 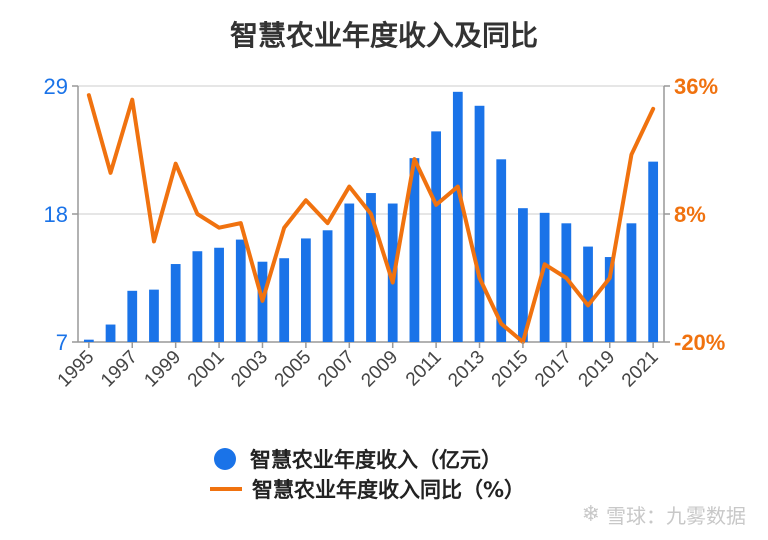 What do you see at coordinates (336, 369) in the screenshot?
I see `x-tick-label: 2007` at bounding box center [336, 369].